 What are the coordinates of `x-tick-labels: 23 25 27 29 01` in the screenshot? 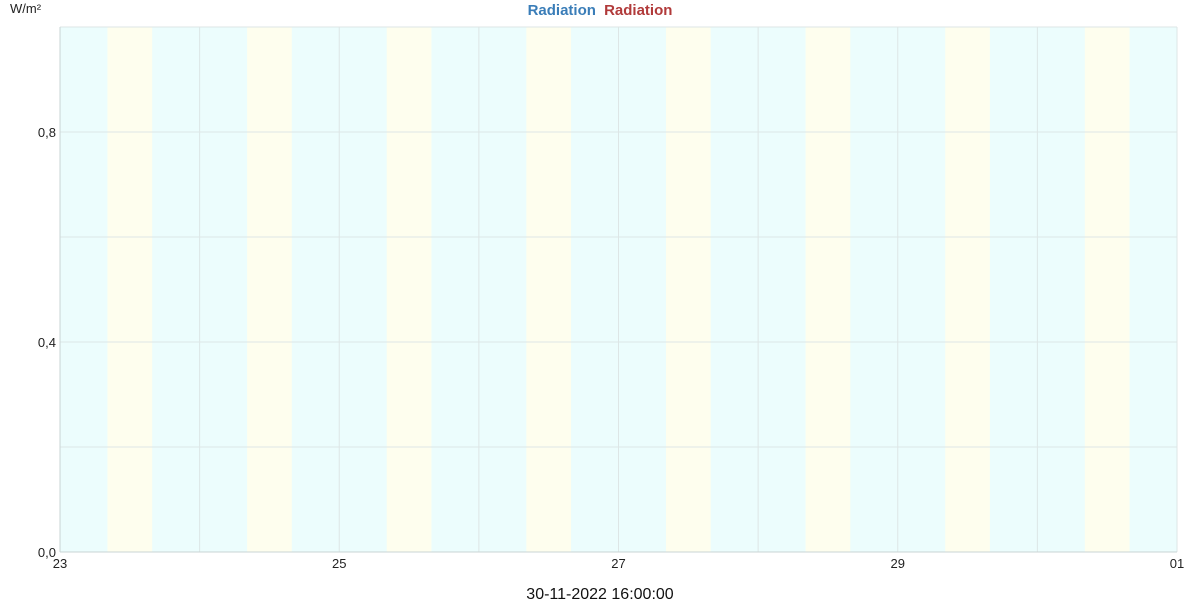 It's located at (618, 563).